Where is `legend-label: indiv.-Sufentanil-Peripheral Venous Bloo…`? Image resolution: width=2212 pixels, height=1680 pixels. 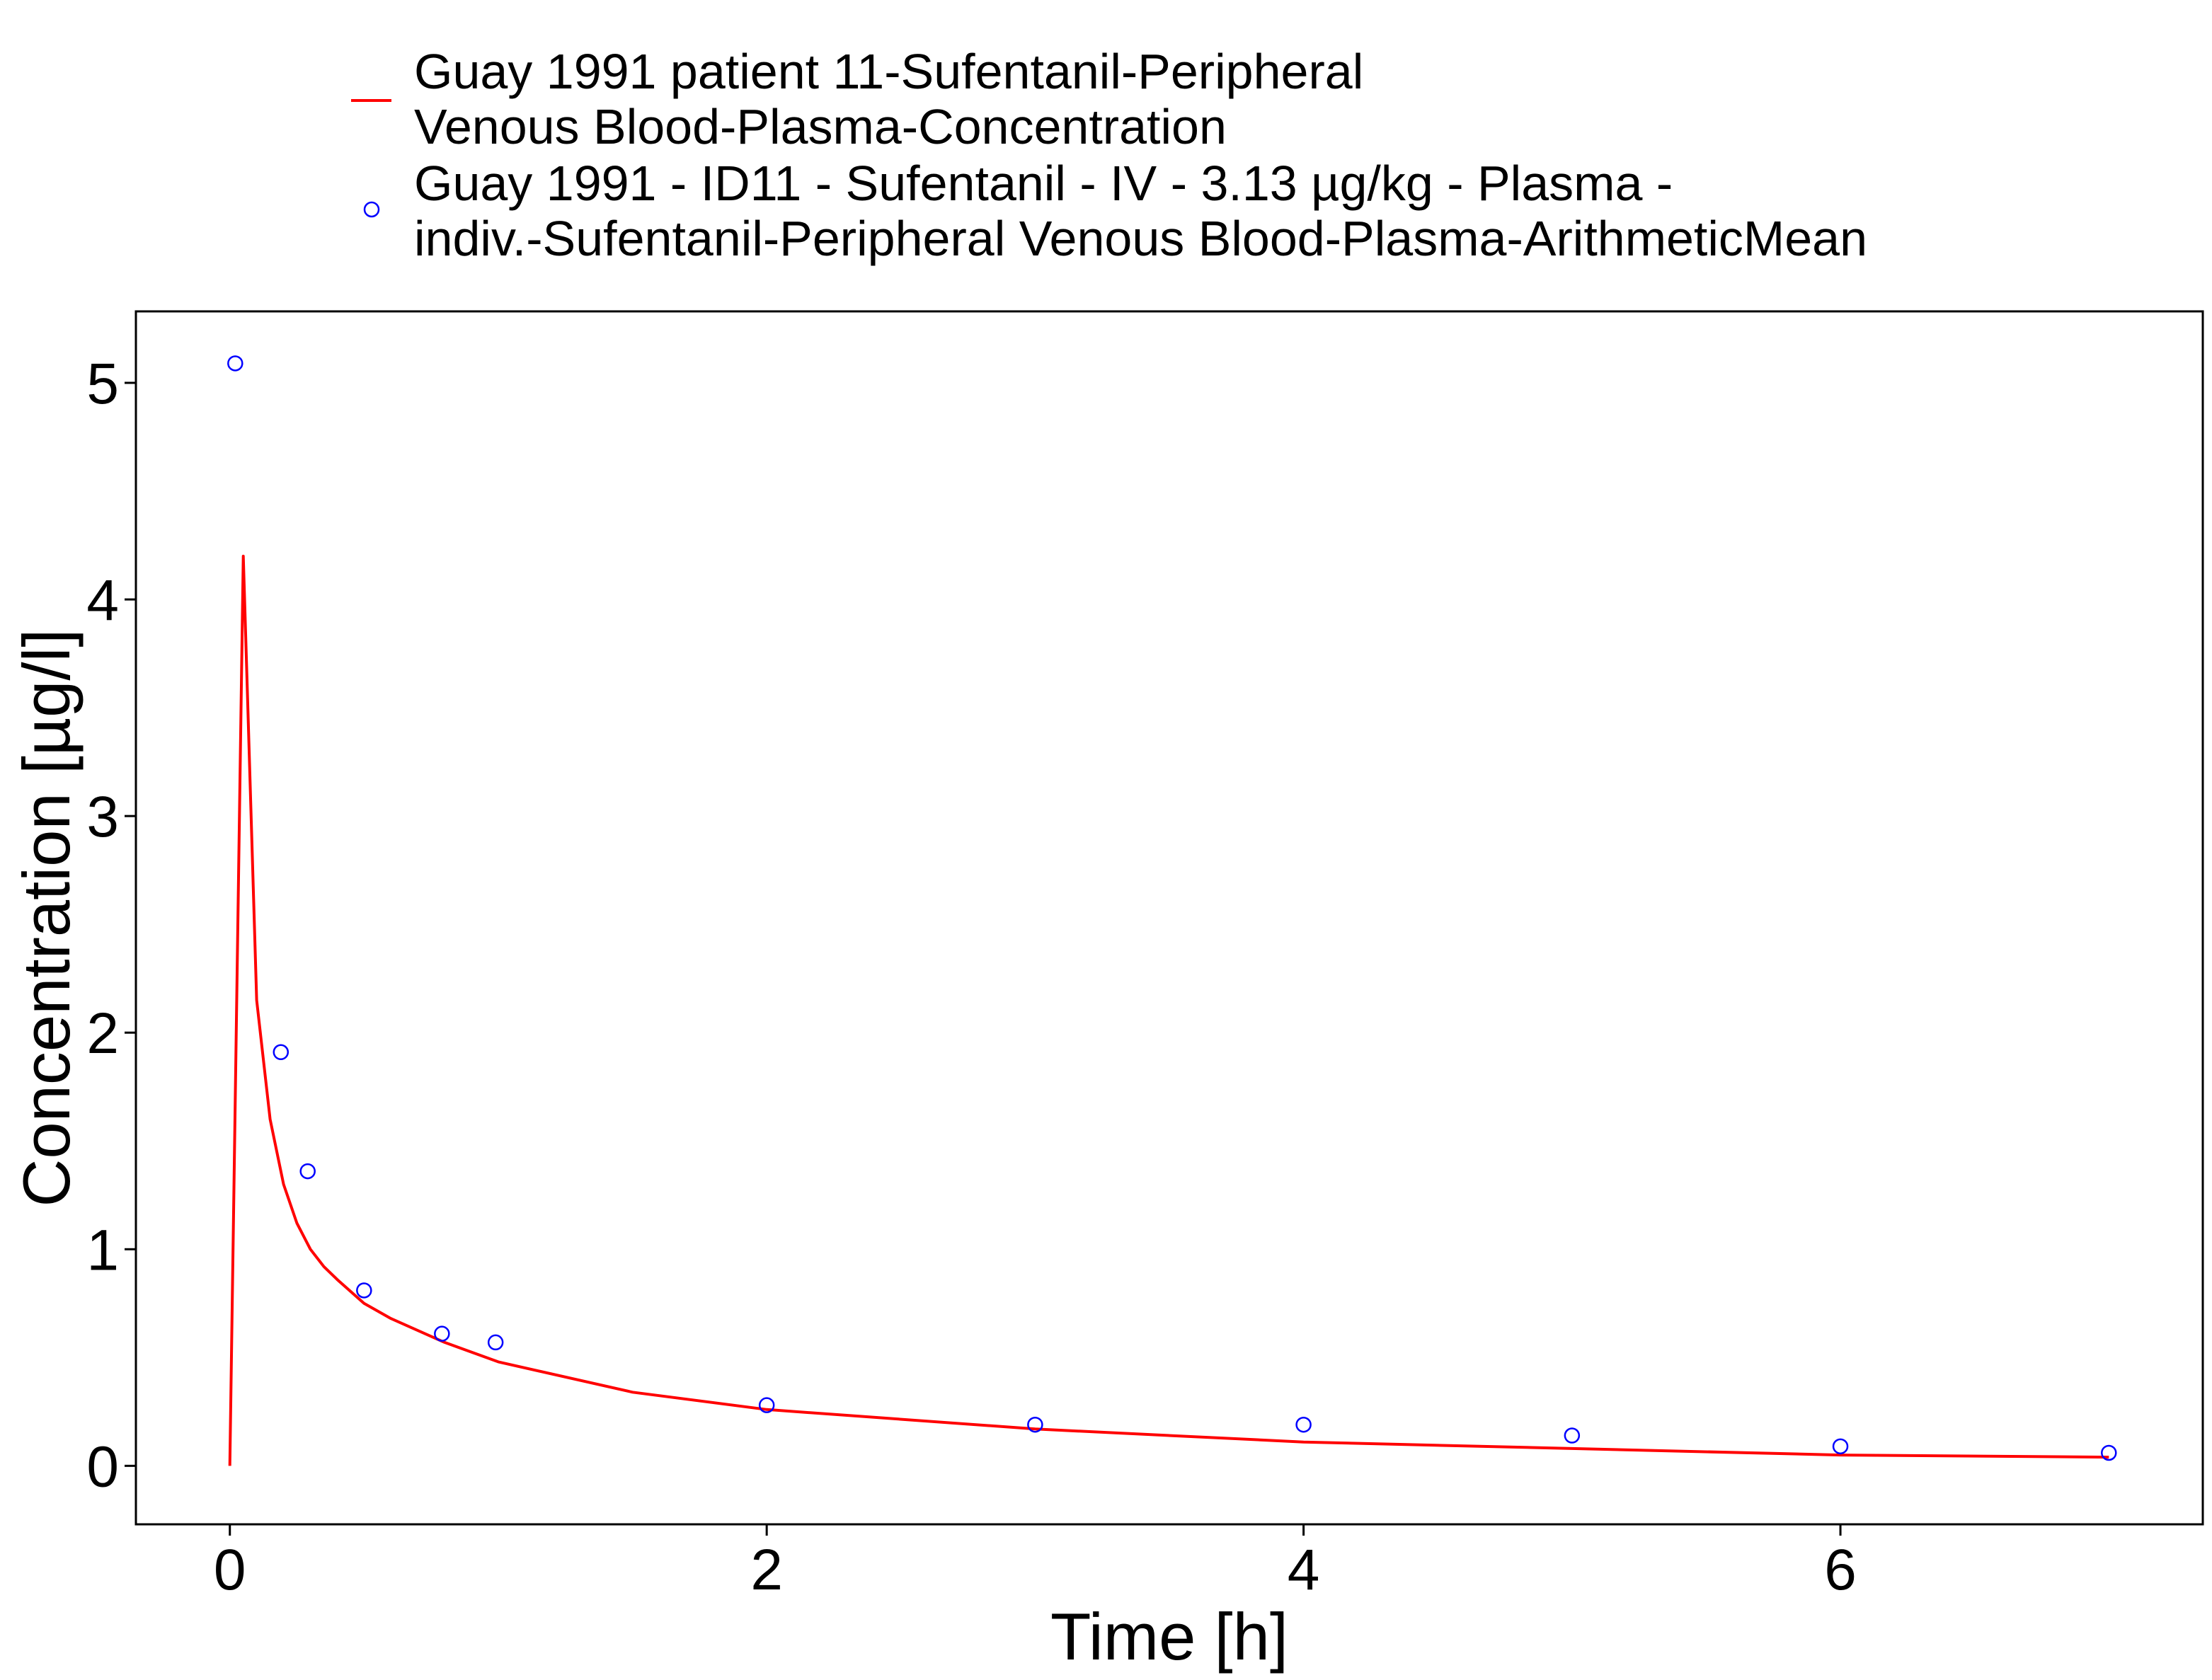
legend-label: indiv.-Sufentanil-Peripheral Venous Bloo… is located at coordinates (1140, 238).